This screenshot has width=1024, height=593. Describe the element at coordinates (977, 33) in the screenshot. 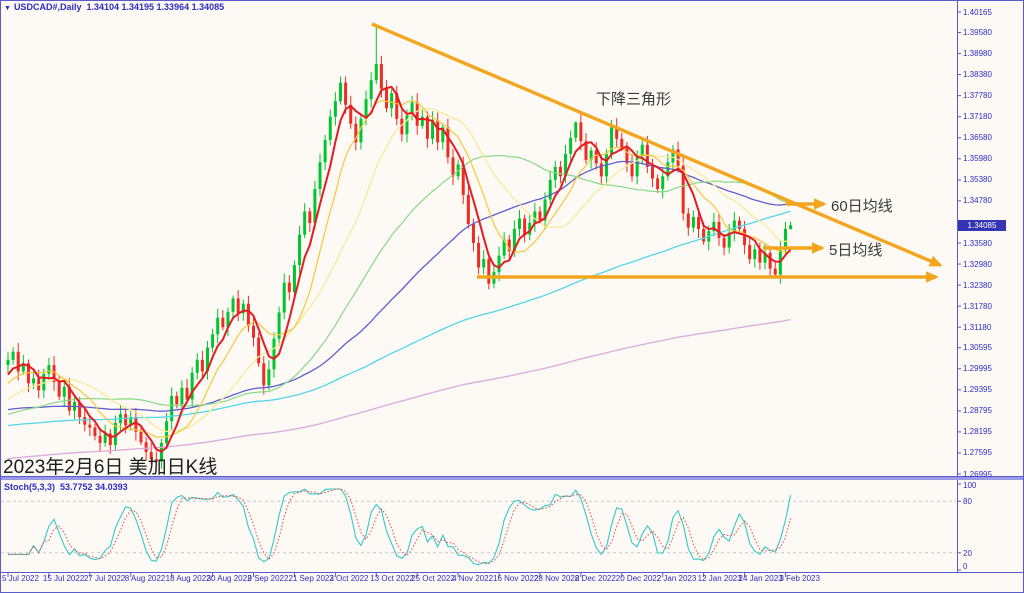

I see `price-axis-label: 1.39580` at that location.